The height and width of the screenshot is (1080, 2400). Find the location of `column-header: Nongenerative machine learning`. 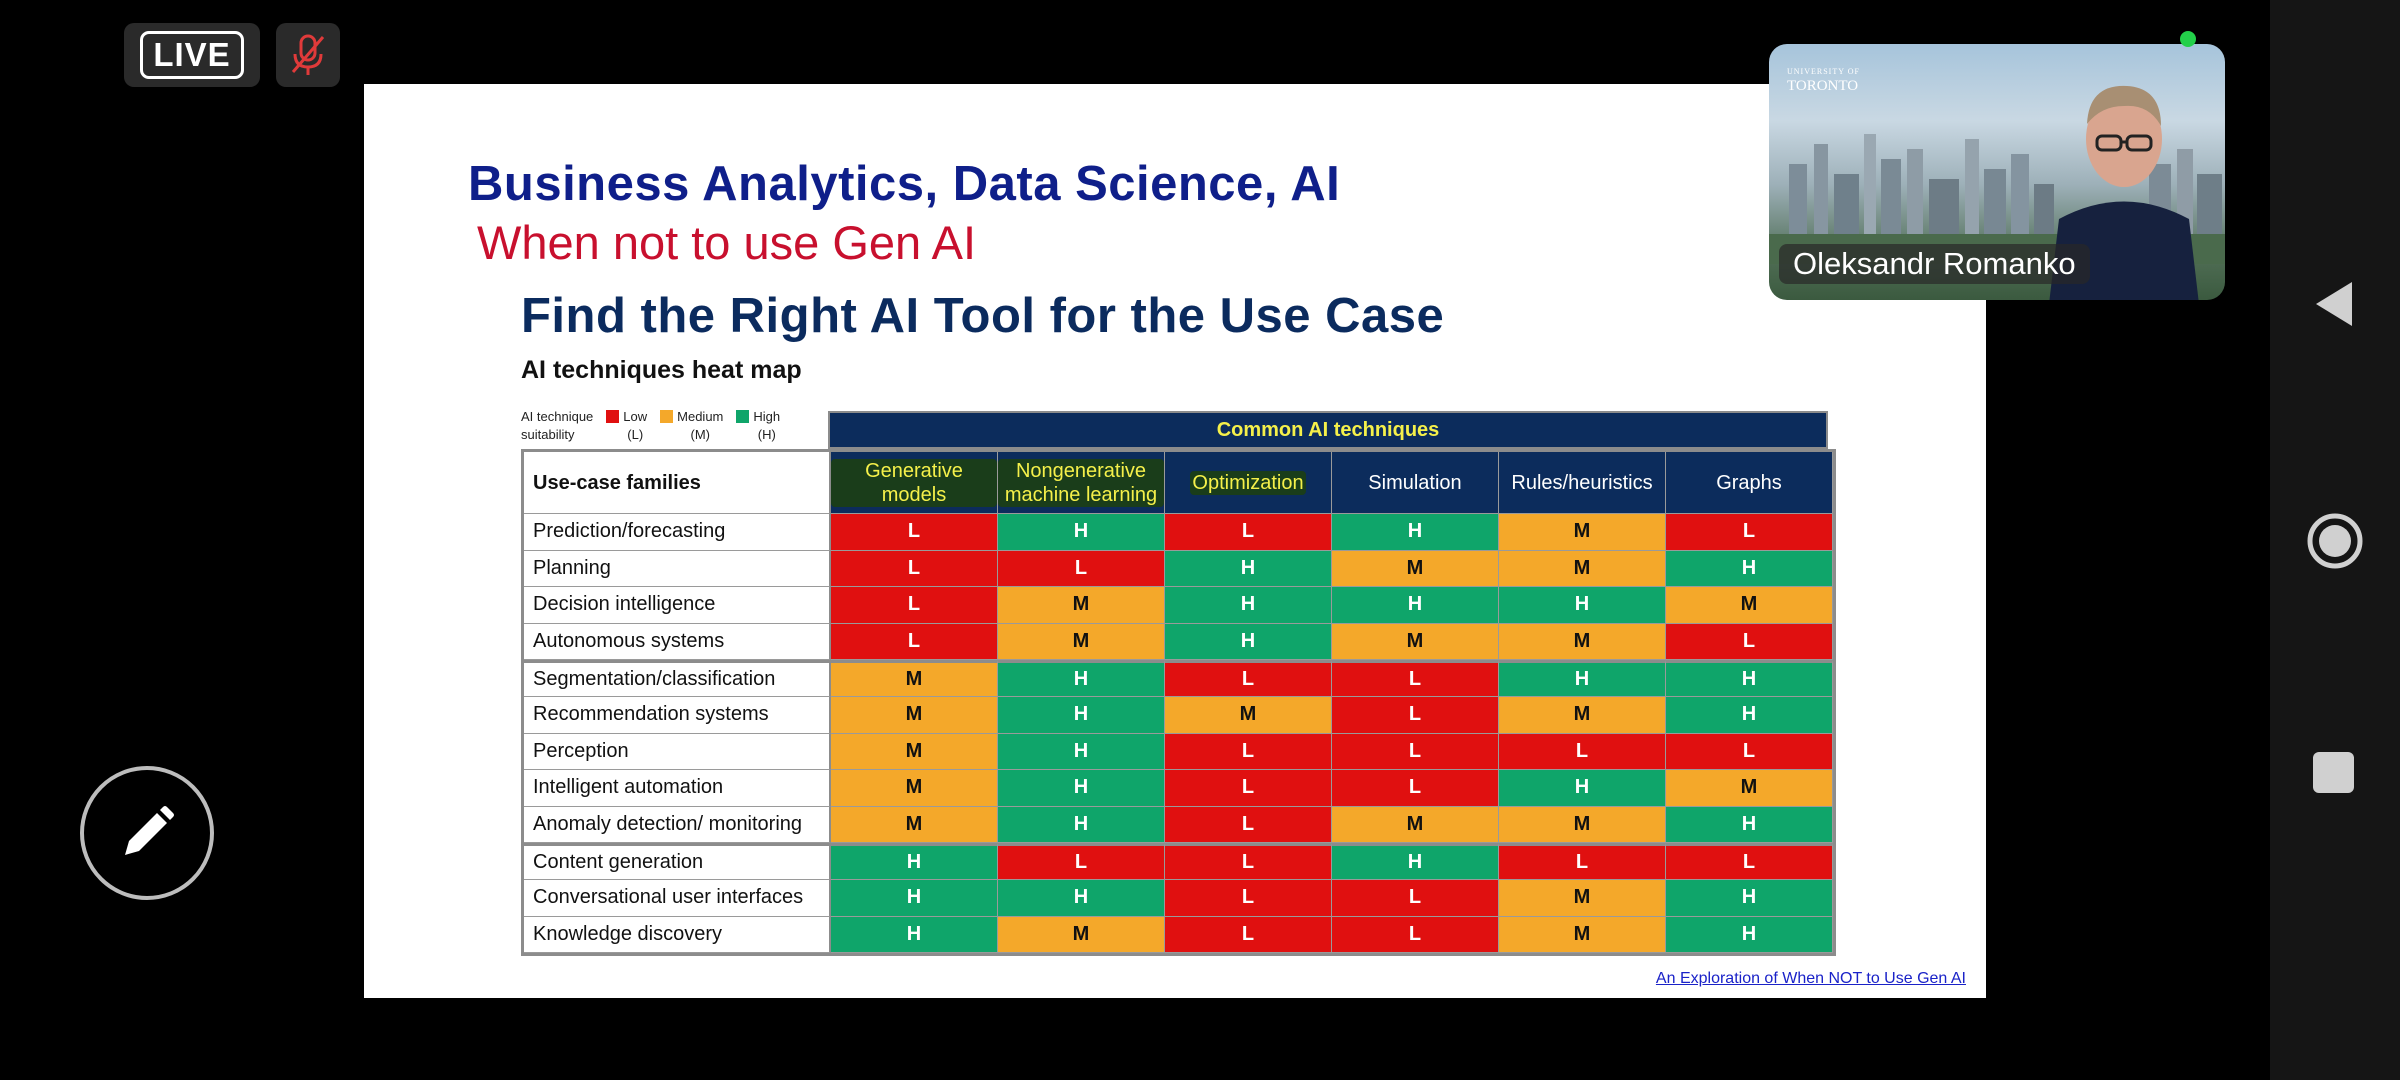

column-header: Nongenerative machine learning is located at coordinates (1081, 483).